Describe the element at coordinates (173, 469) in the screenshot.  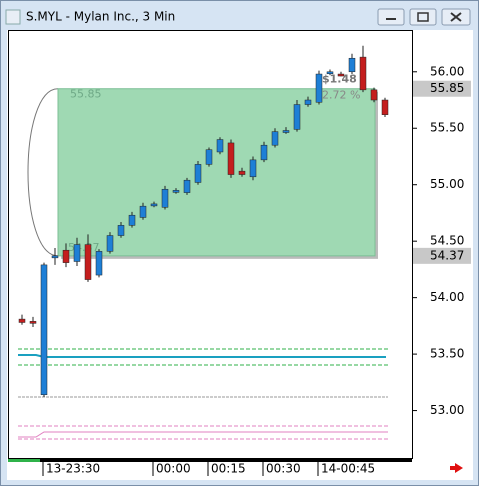
I see `x-tick-label: 00:00` at that location.